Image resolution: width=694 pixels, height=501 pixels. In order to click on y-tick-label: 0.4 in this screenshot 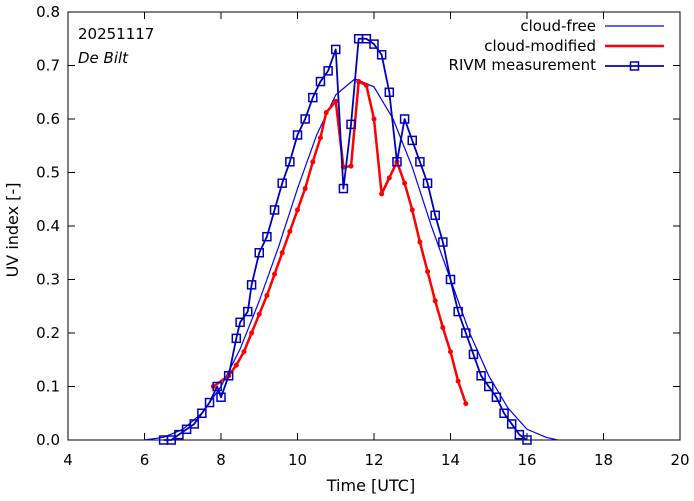, I will do `click(48, 226)`.